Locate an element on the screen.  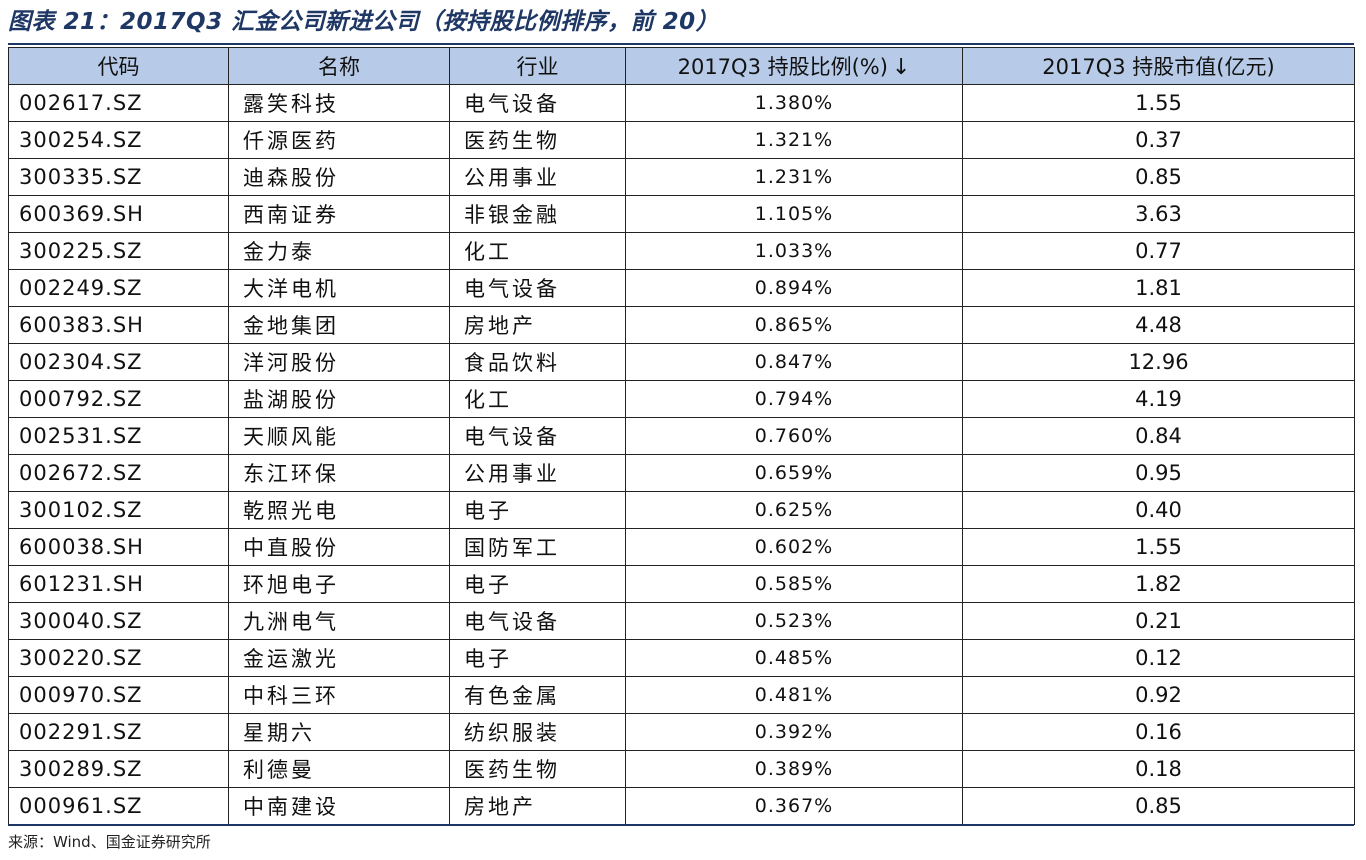
header-holding-ratio-label: 2017Q3 持股比例(%) is located at coordinates (782, 67).